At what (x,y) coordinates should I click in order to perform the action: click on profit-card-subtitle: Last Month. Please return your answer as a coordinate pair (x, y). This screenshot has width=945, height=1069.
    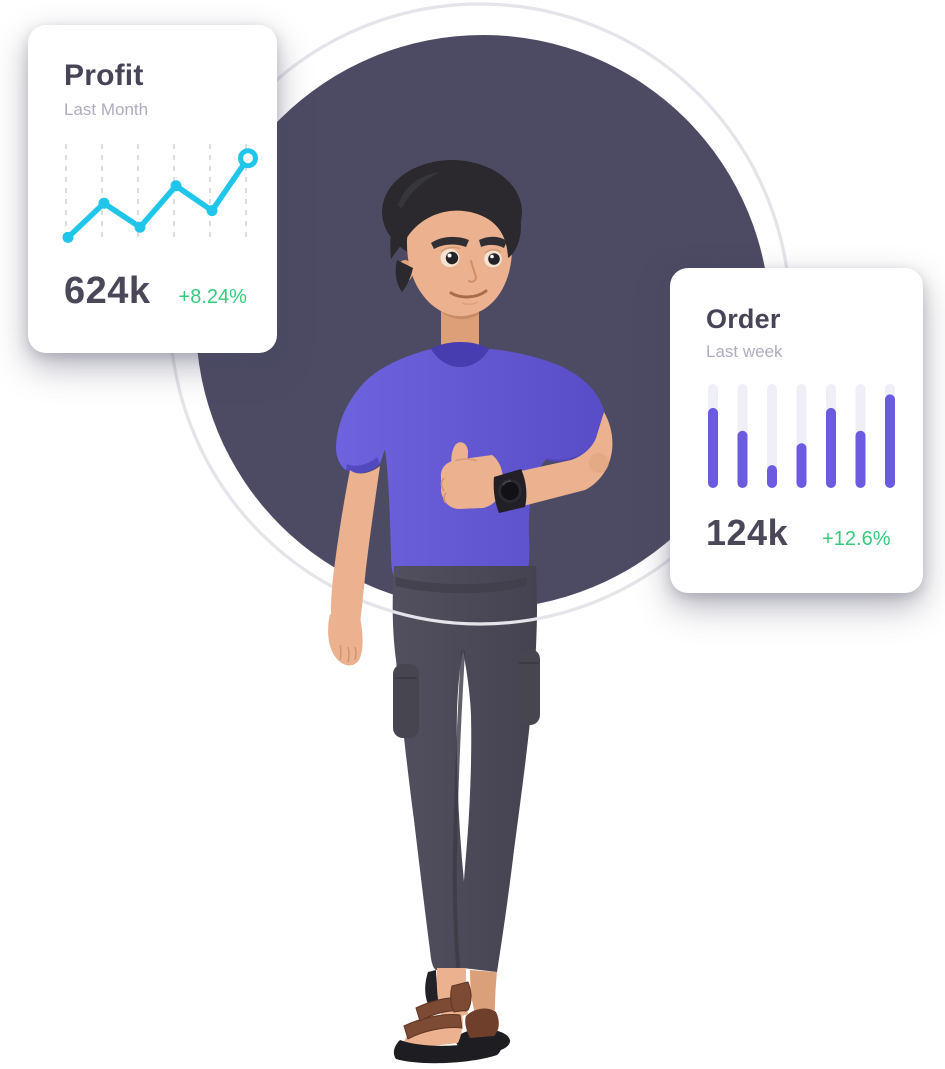
    Looking at the image, I should click on (106, 109).